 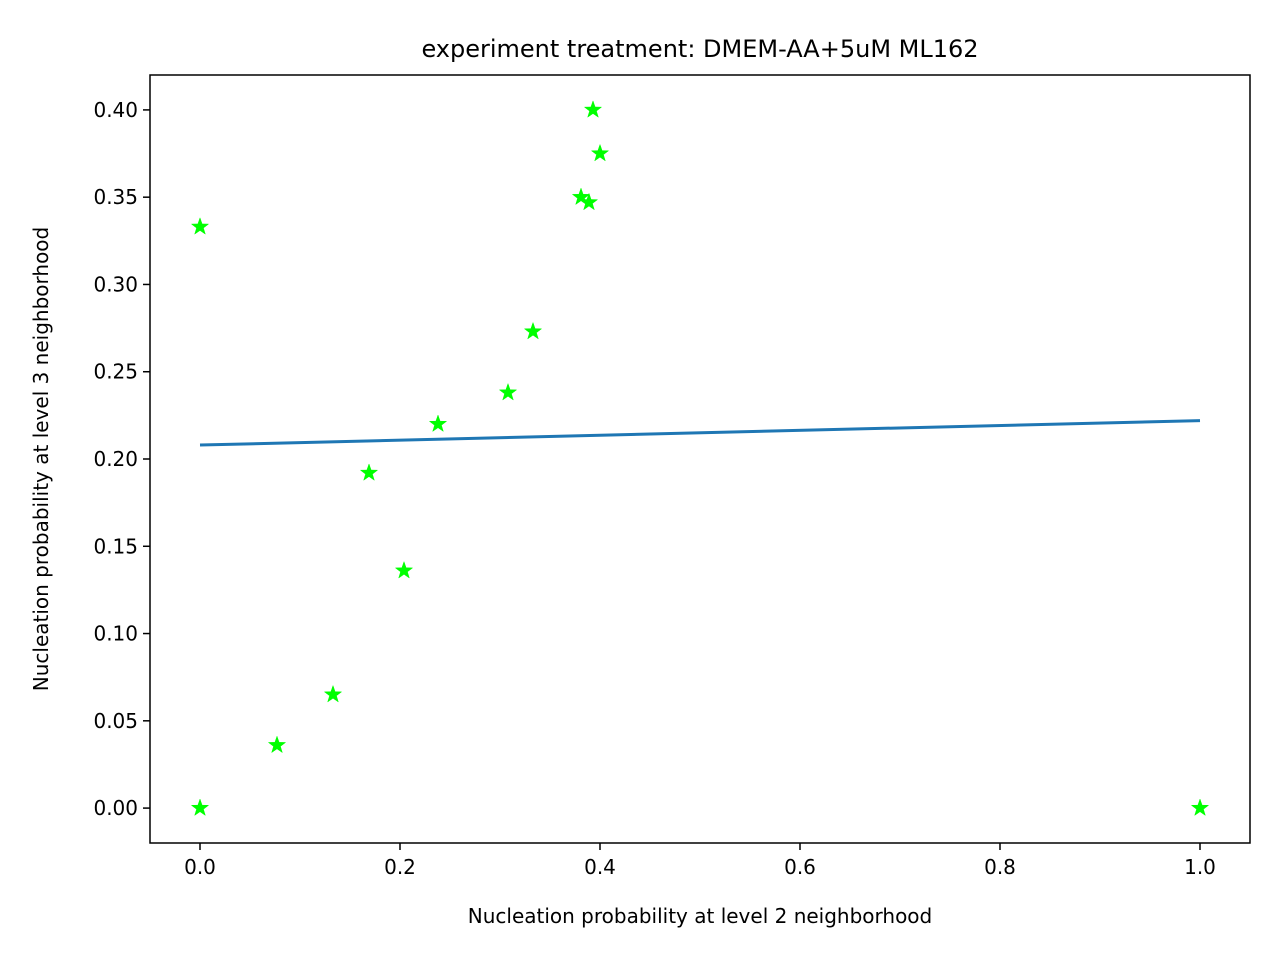 What do you see at coordinates (700, 433) in the screenshot?
I see `regression-line` at bounding box center [700, 433].